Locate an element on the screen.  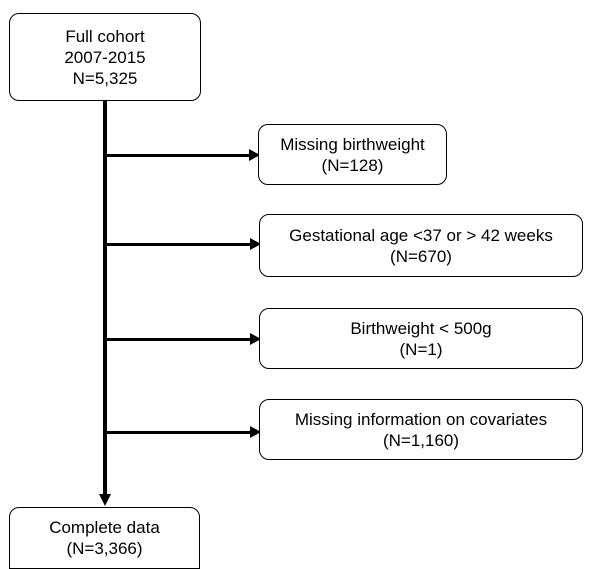
exclusion-4-label: Missing information on covariates is located at coordinates (421, 419).